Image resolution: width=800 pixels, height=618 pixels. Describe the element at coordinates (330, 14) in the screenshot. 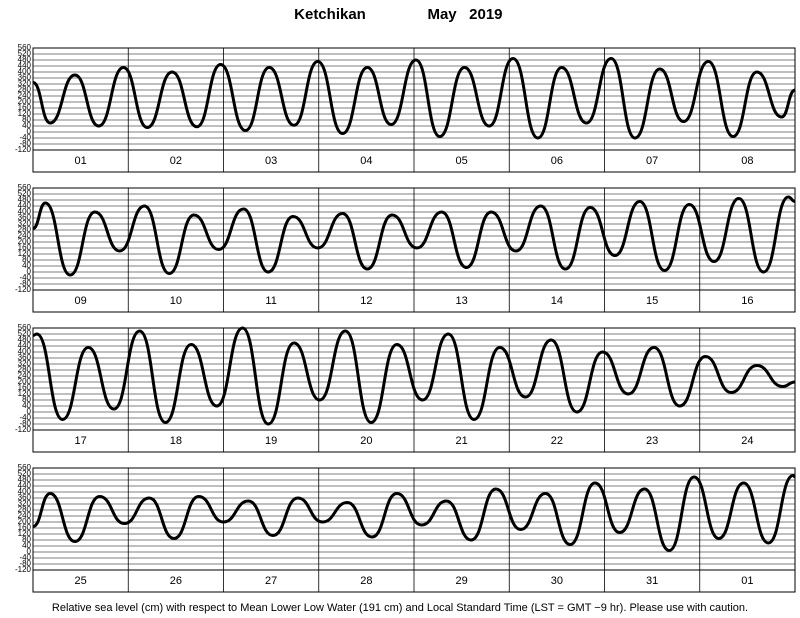

I see `chart-title: Ketchikan` at that location.